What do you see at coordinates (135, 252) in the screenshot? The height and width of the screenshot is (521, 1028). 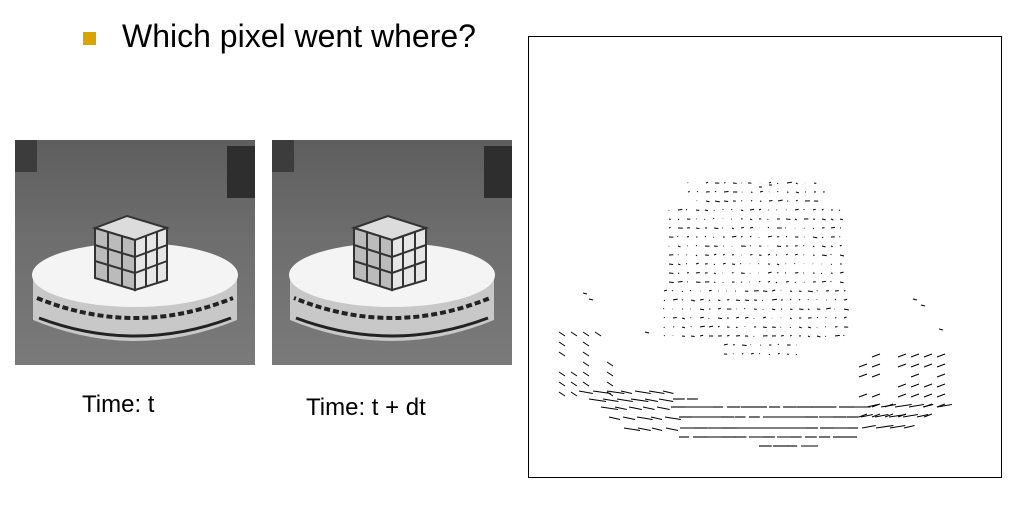 I see `frame-t-image` at bounding box center [135, 252].